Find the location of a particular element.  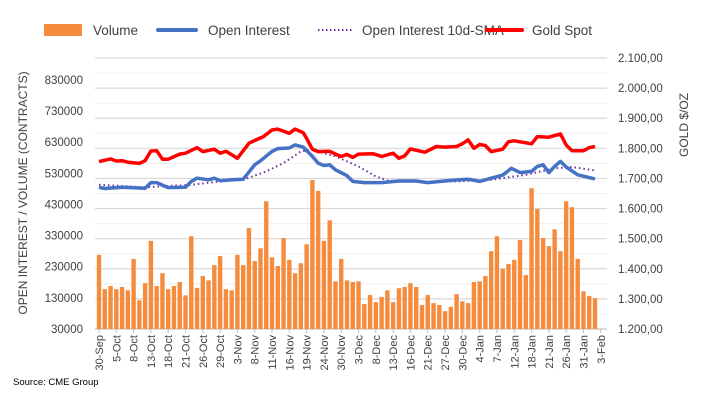

legend-swatch-volume is located at coordinates (63, 30).